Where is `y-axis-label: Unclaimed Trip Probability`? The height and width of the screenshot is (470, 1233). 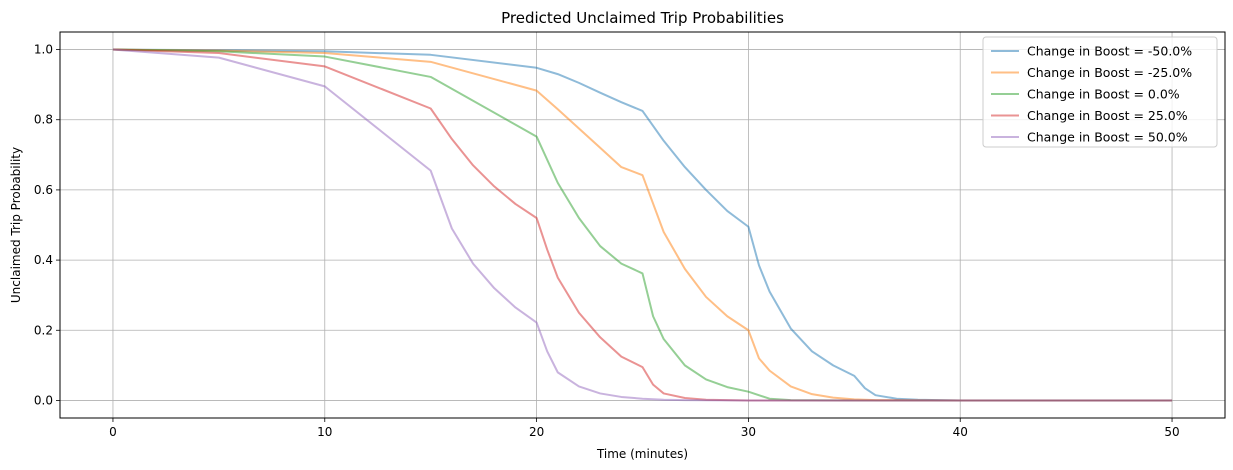 y-axis-label: Unclaimed Trip Probability is located at coordinates (16, 225).